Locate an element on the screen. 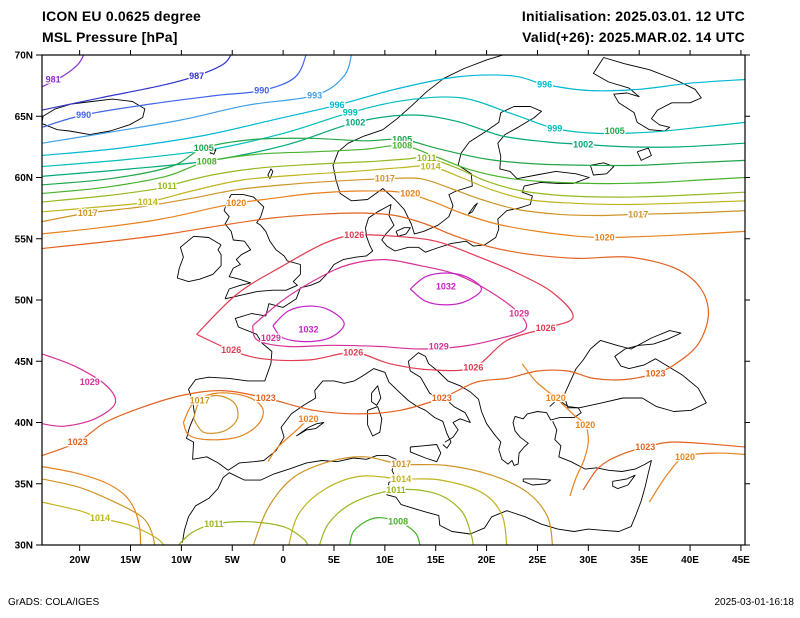 This screenshot has width=800, height=618. svg-text: 35E is located at coordinates (639, 560).